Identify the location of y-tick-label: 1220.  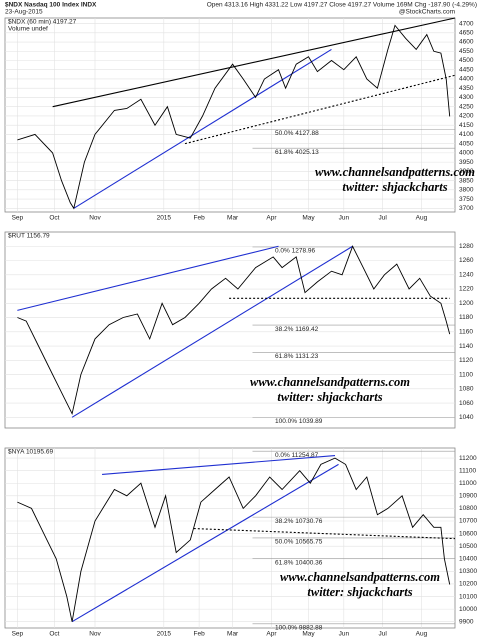
(466, 289).